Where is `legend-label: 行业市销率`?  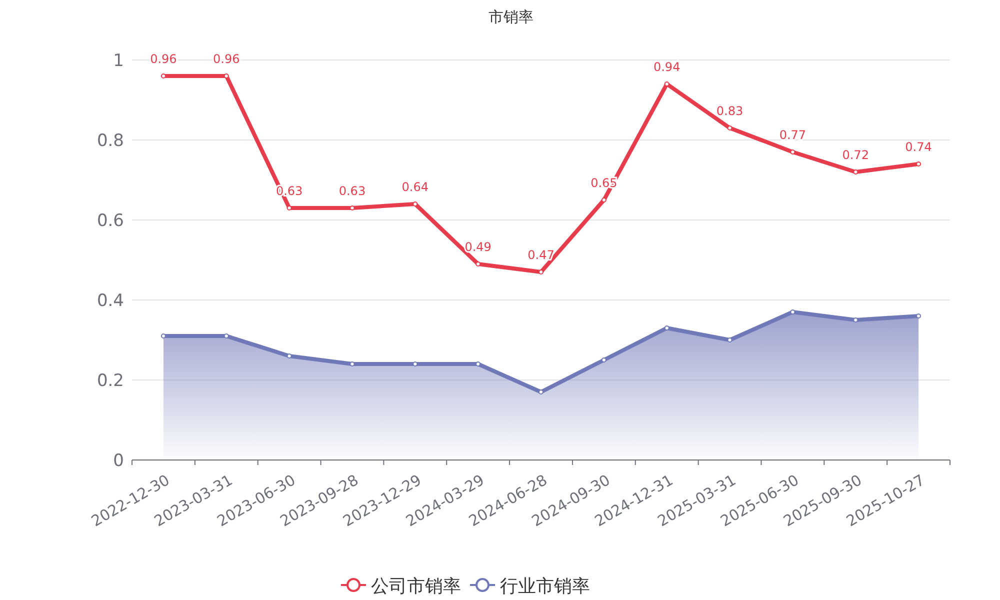 legend-label: 行业市销率 is located at coordinates (545, 586).